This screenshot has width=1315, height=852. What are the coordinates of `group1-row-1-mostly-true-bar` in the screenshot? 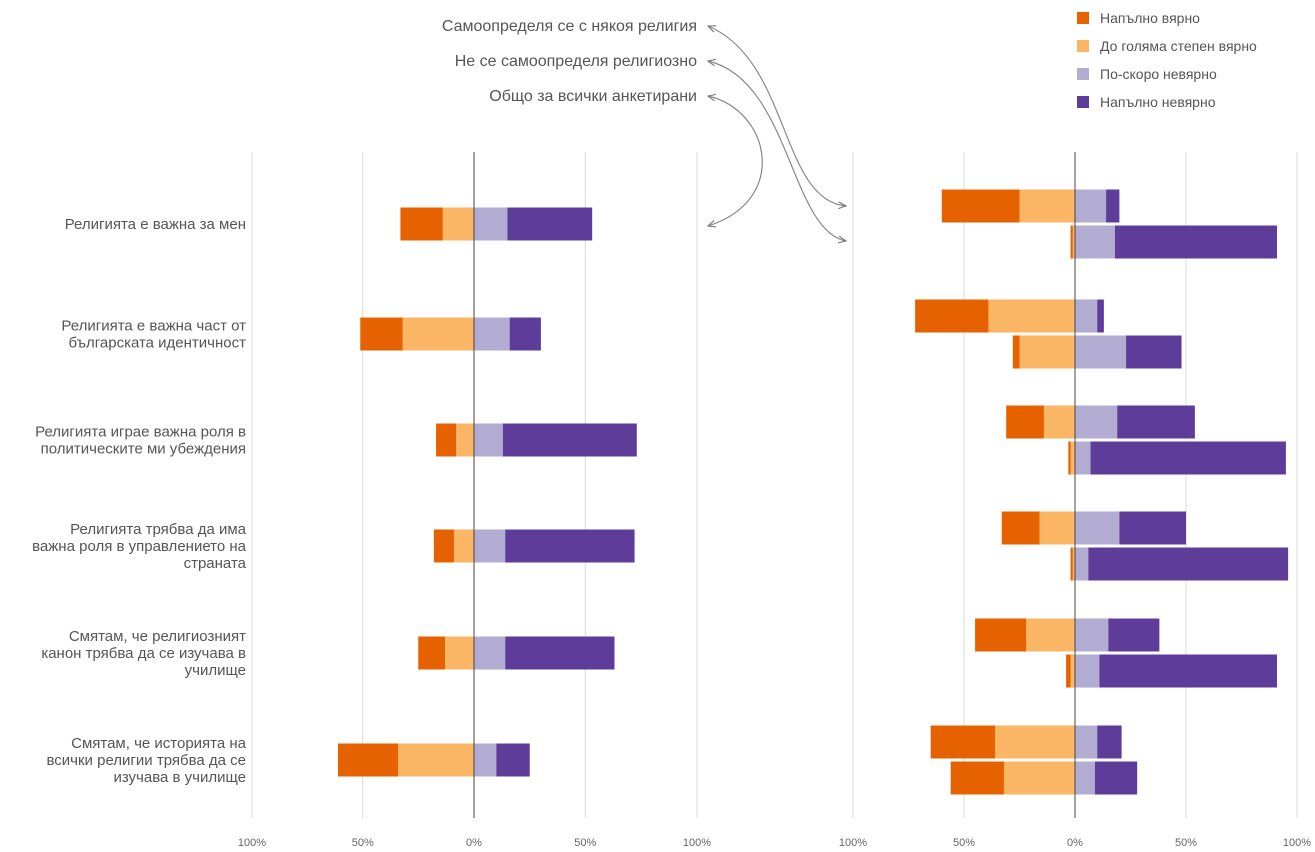 It's located at (1047, 352).